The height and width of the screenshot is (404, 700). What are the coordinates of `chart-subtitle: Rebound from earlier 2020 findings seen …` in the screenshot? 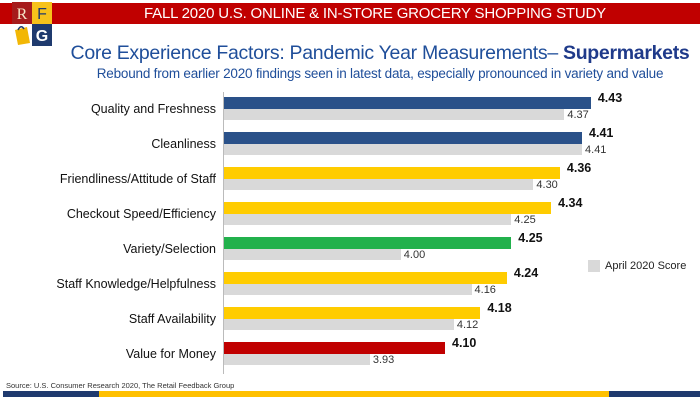 It's located at (380, 73).